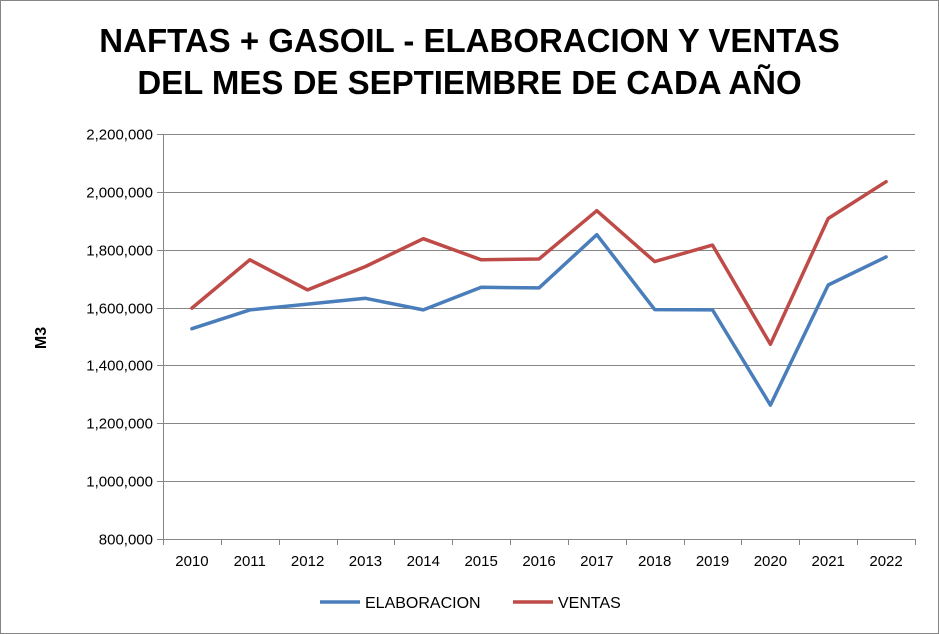 The width and height of the screenshot is (939, 634). What do you see at coordinates (365, 561) in the screenshot?
I see `x-tick-label: 2013` at bounding box center [365, 561].